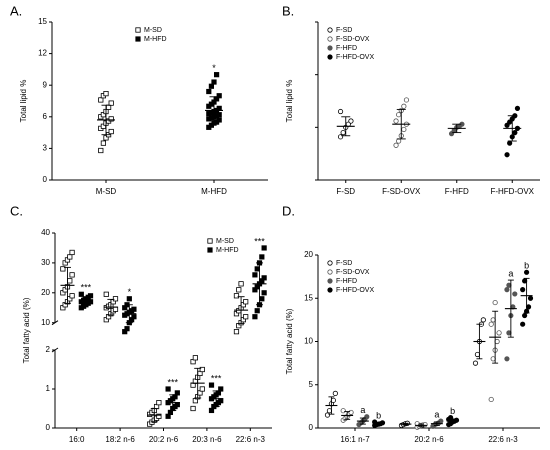  I want to click on x-tick-label: M-HFD, so click(214, 191).